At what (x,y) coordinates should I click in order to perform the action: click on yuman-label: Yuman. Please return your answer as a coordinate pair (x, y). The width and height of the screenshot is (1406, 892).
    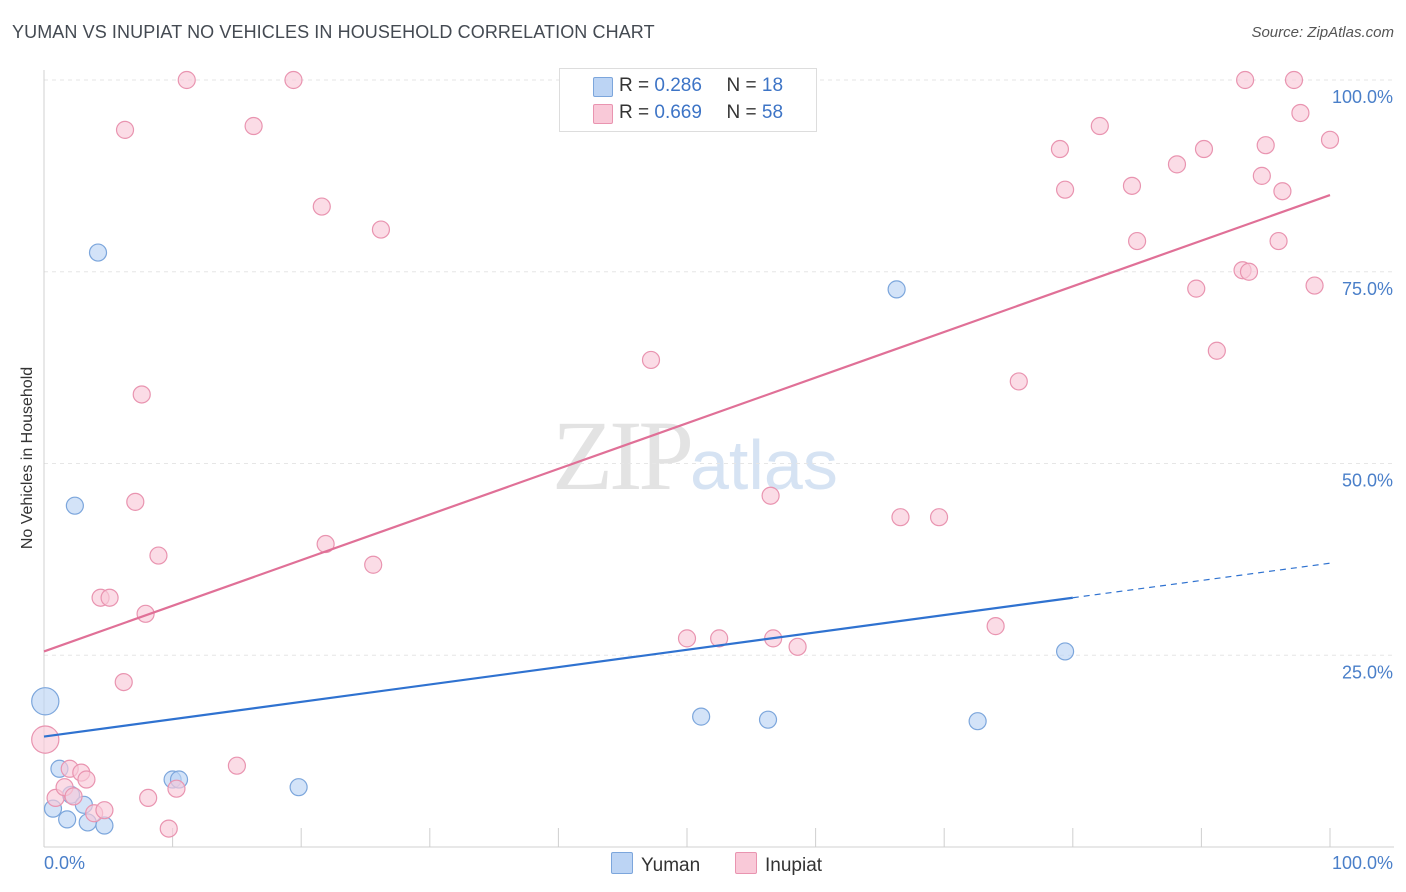
    Looking at the image, I should click on (671, 865).